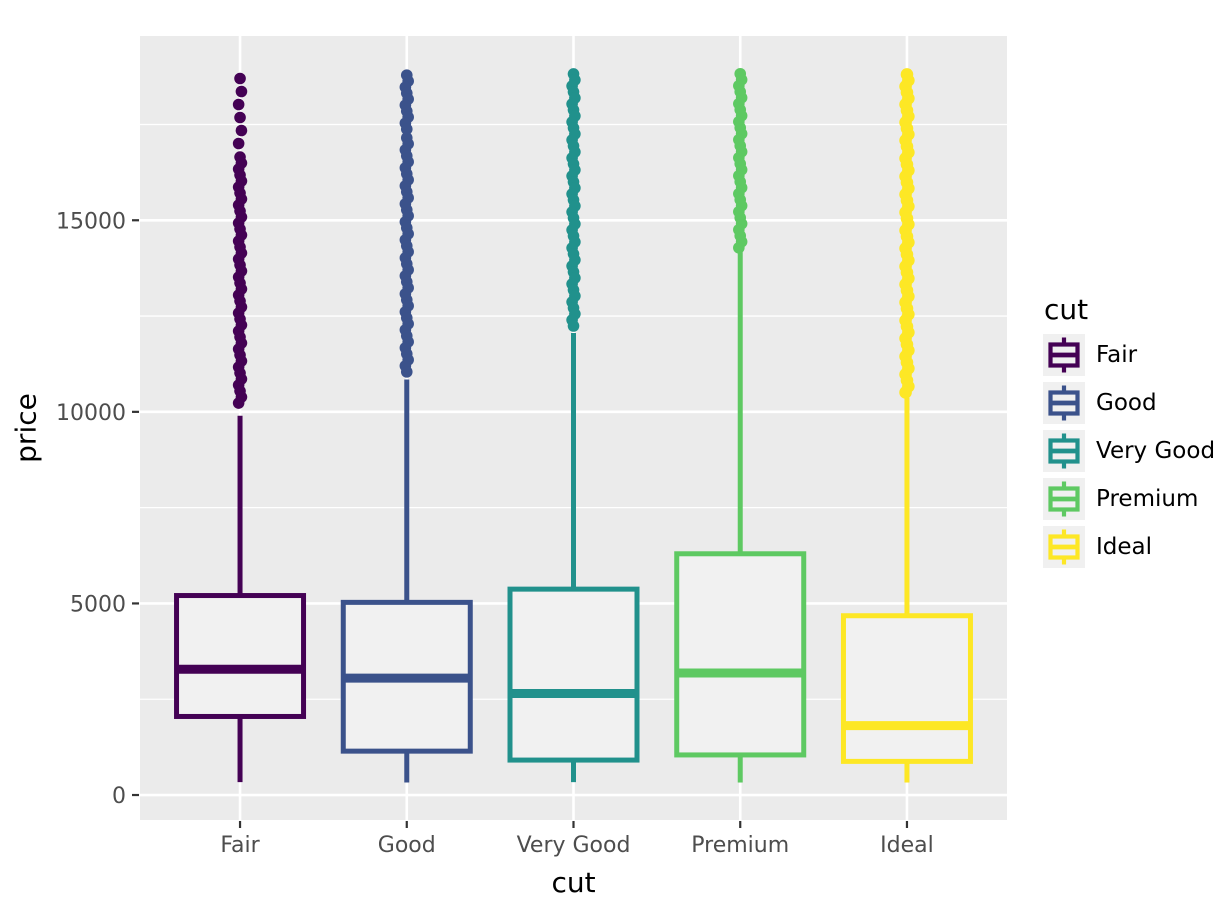 This screenshot has width=1228, height=921. I want to click on legend-item-good: Good, so click(1129, 403).